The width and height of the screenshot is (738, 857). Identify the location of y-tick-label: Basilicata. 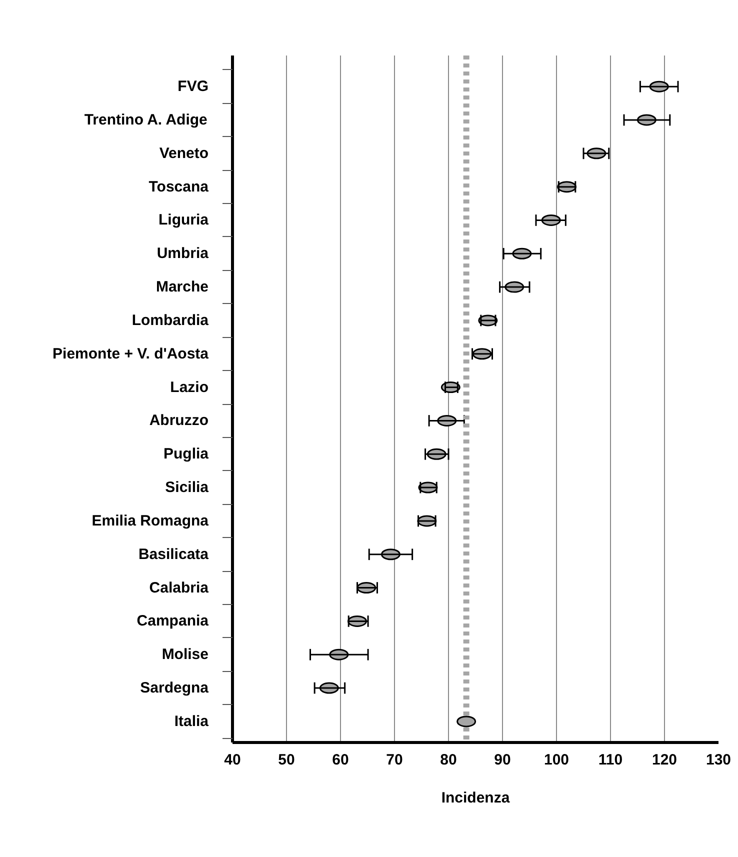
(174, 554).